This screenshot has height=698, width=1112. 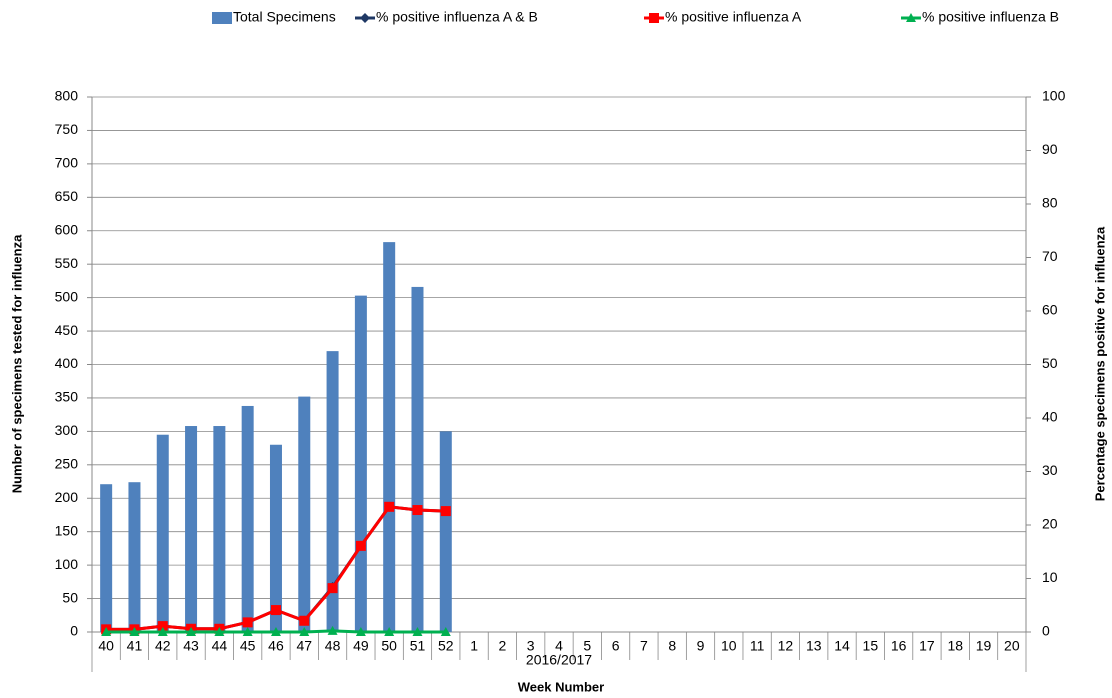 I want to click on x-tick-label: 19, so click(x=984, y=646).